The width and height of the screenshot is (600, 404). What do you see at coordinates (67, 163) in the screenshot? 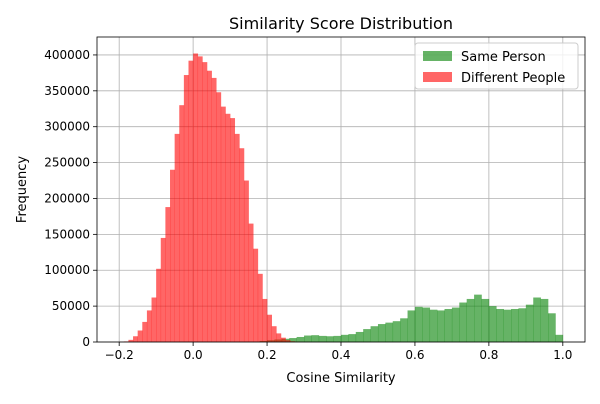
I see `y-tick-label: 250000` at bounding box center [67, 163].